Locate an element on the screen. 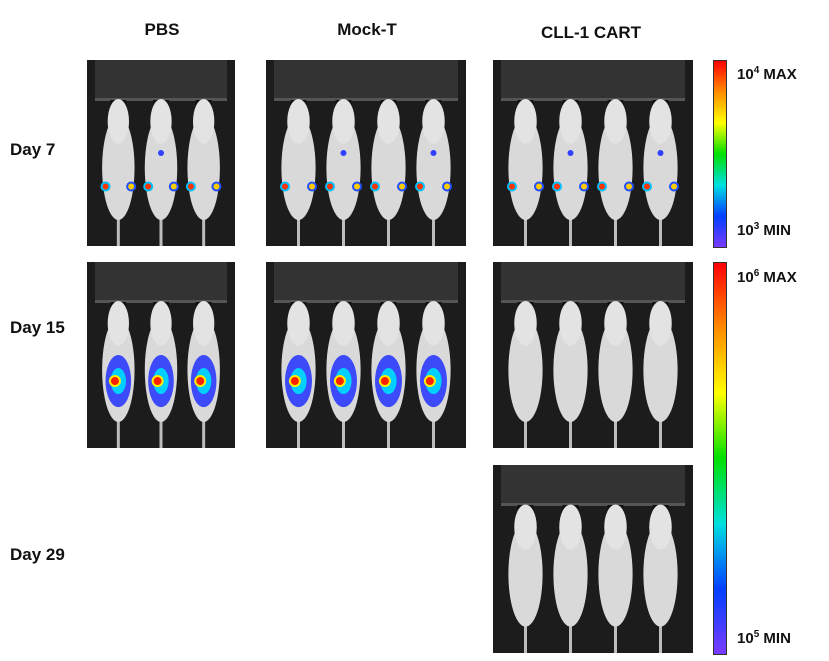  panel-mockt-day15 is located at coordinates (366, 355).